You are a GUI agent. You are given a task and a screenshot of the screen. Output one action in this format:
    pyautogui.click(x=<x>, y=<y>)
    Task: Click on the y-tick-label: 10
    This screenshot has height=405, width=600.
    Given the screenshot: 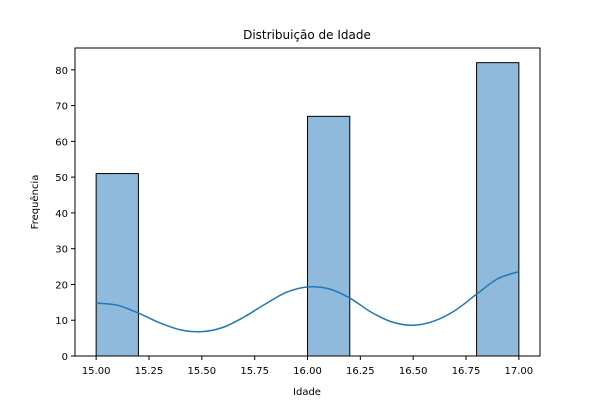 What is the action you would take?
    pyautogui.click(x=61, y=321)
    